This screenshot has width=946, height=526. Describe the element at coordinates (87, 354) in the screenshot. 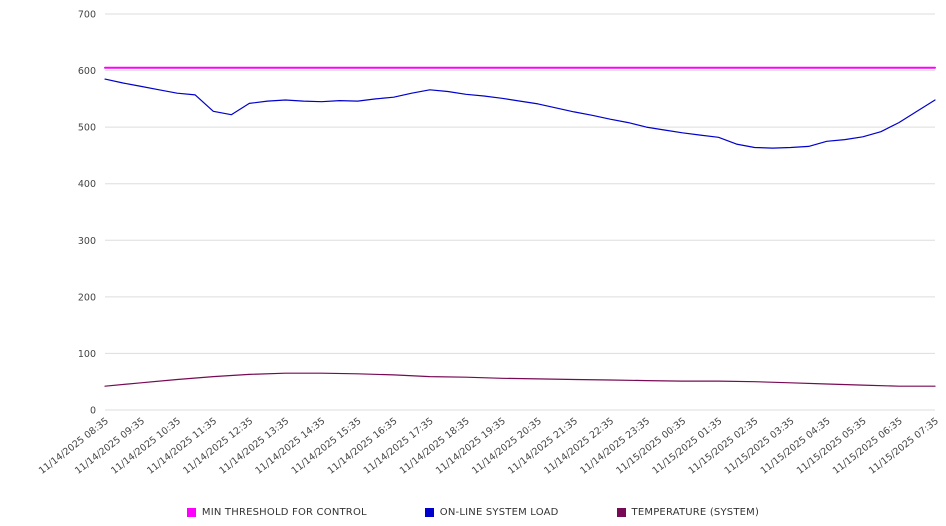

I see `svg-text: 100` at that location.